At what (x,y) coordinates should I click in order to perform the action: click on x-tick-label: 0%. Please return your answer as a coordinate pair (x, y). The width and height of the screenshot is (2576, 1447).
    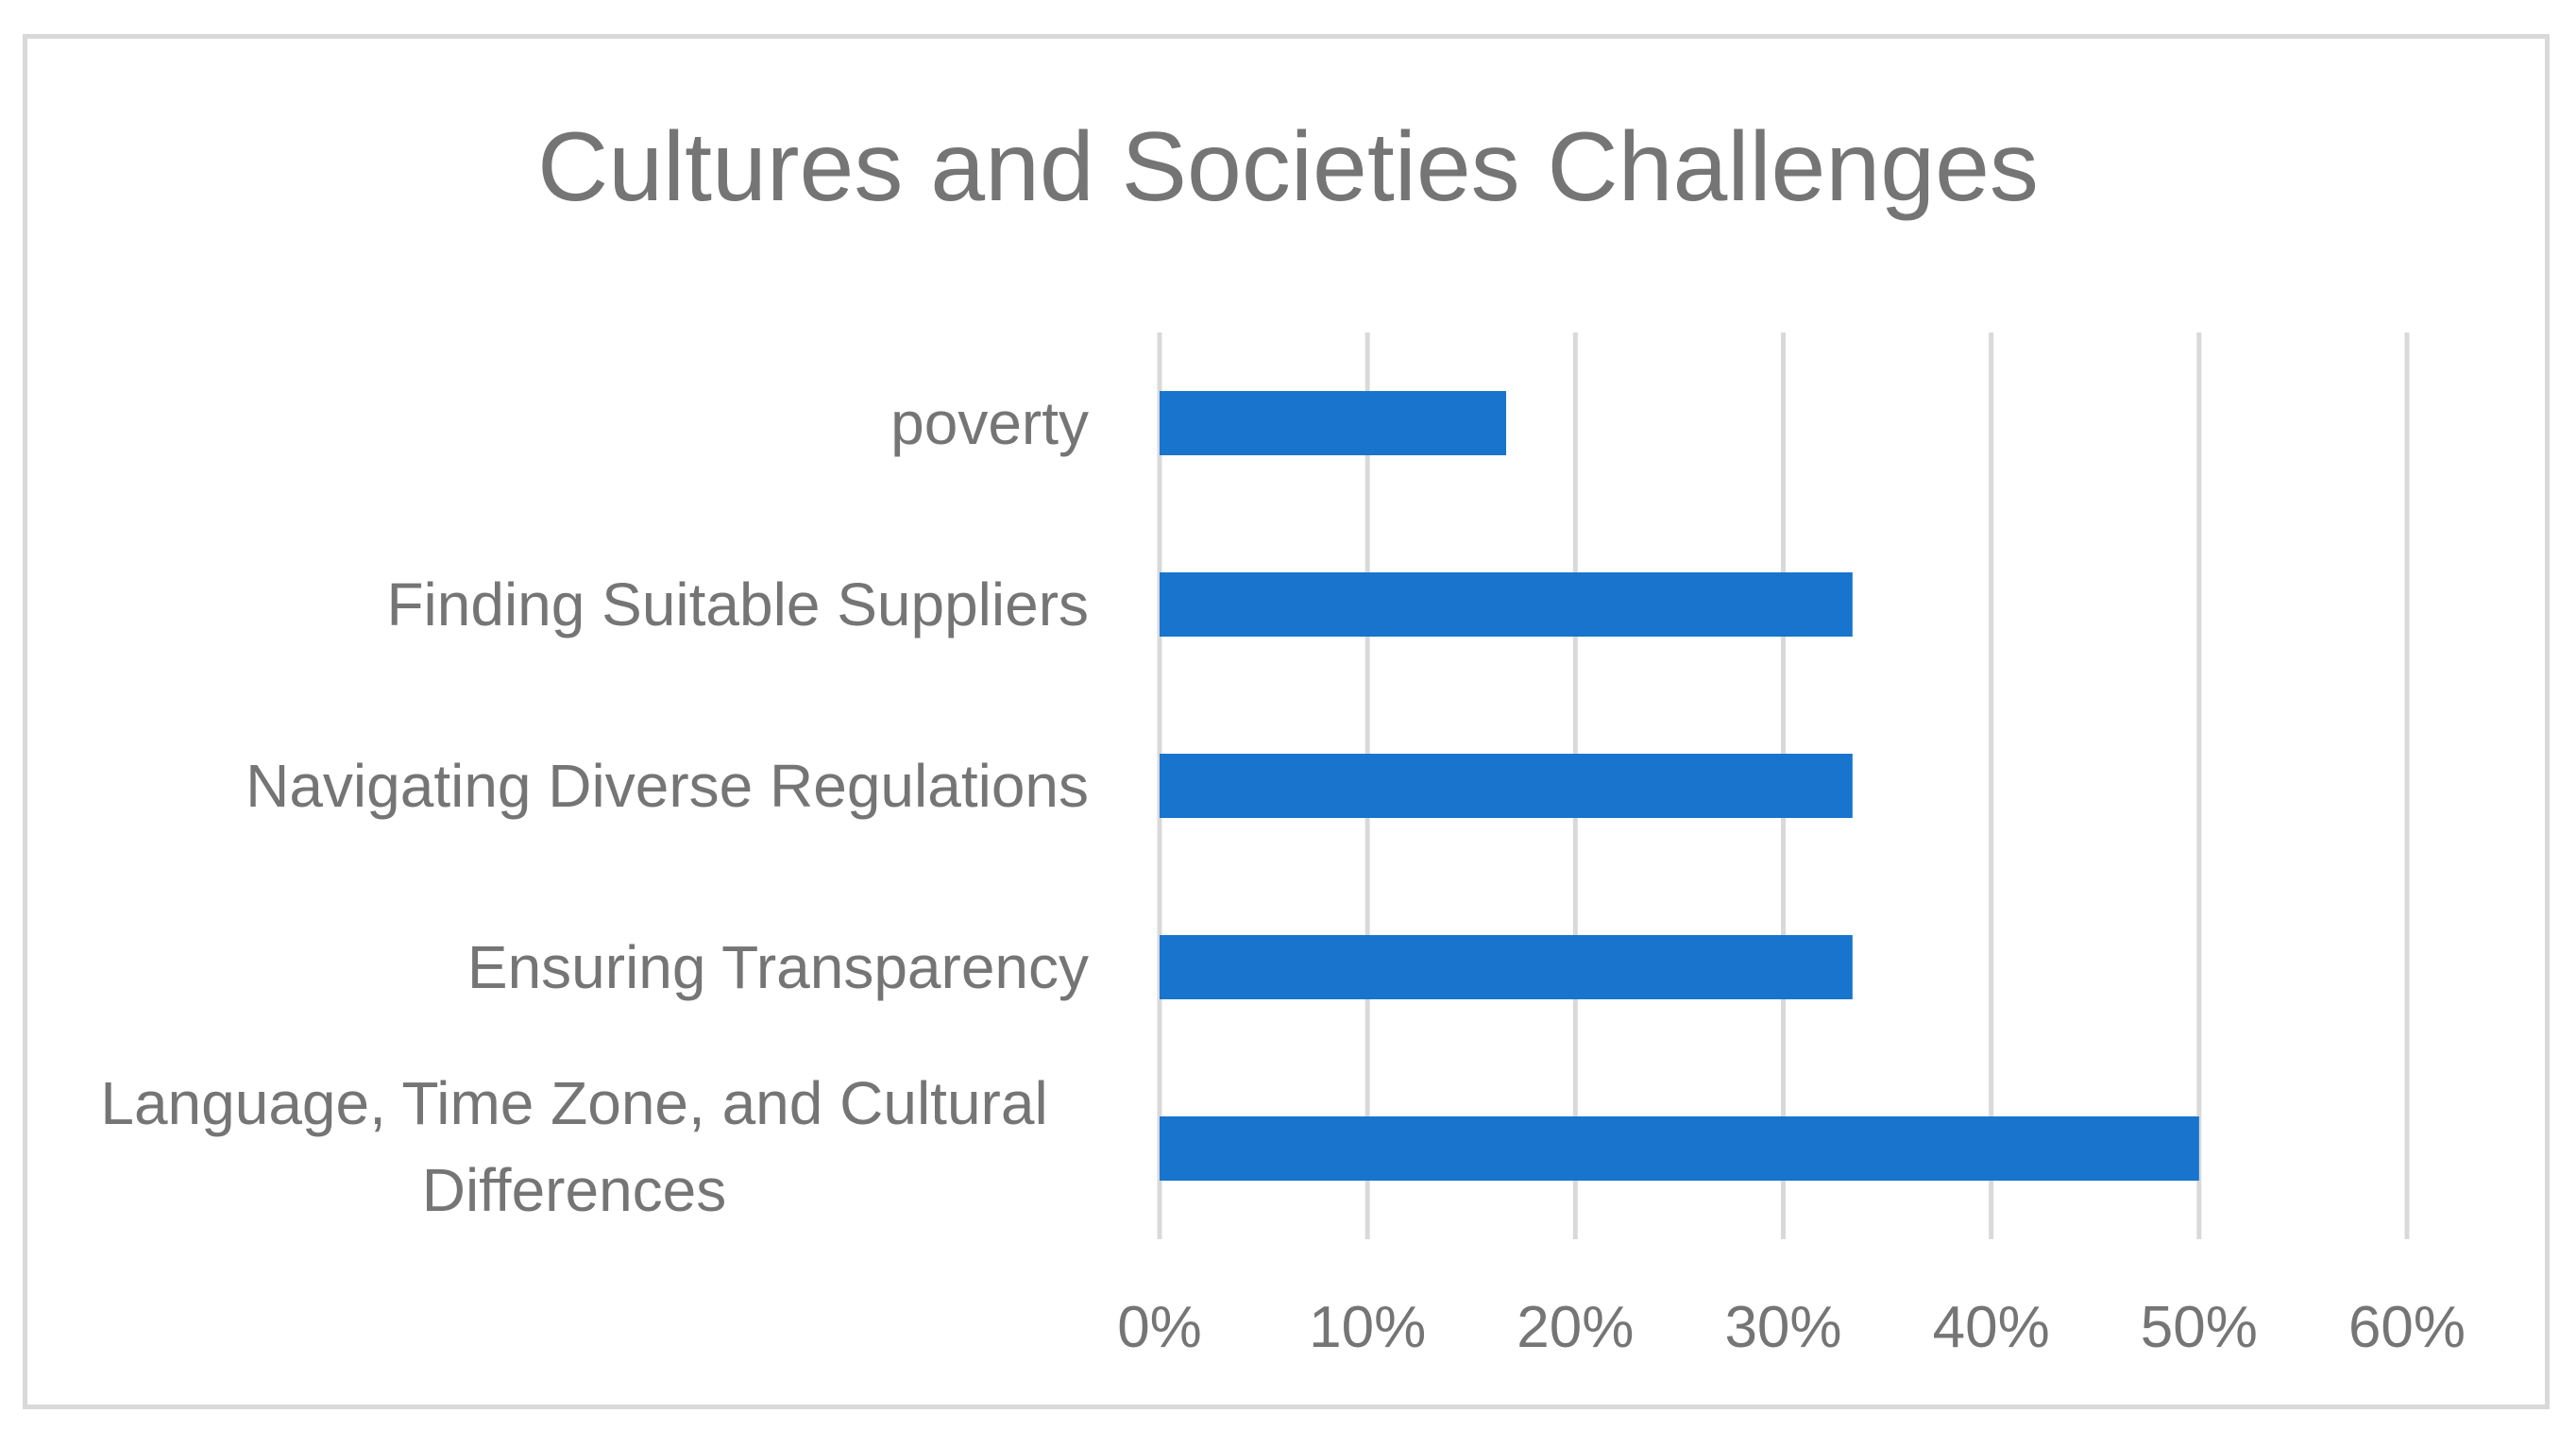
    Looking at the image, I should click on (1159, 1327).